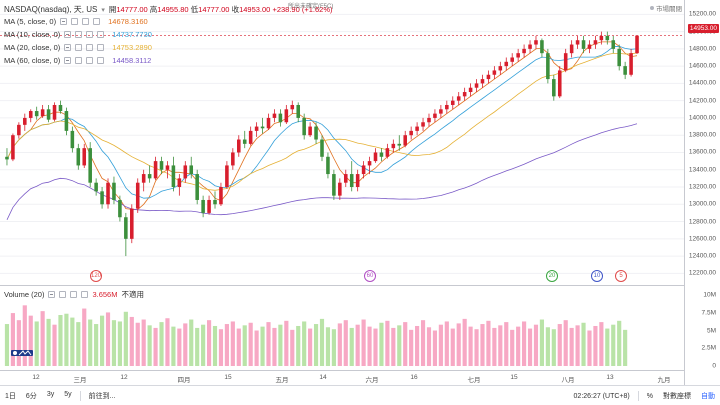 This screenshot has width=720, height=405. What do you see at coordinates (677, 396) in the screenshot?
I see `log-scale-toggle: 對數座標` at bounding box center [677, 396].